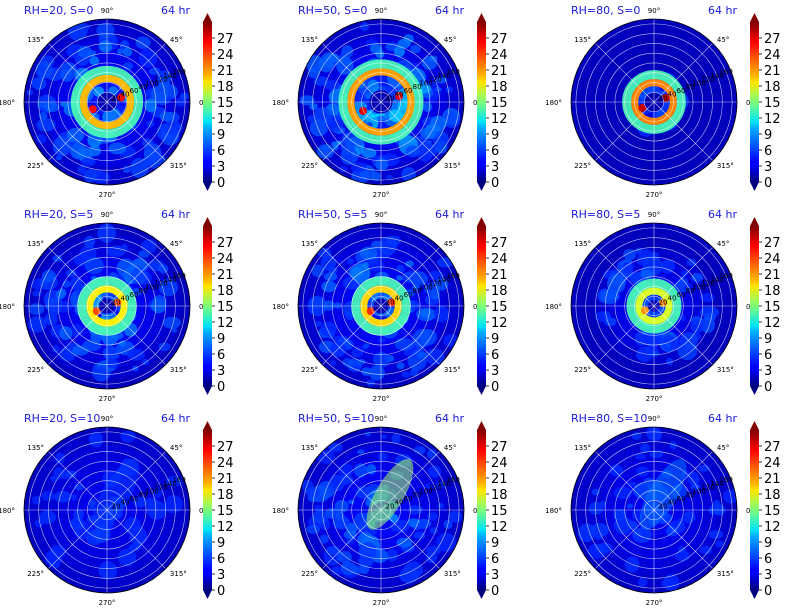 The width and height of the screenshot is (785, 612). What do you see at coordinates (754, 17) in the screenshot?
I see `colorbar-extend-top` at bounding box center [754, 17].